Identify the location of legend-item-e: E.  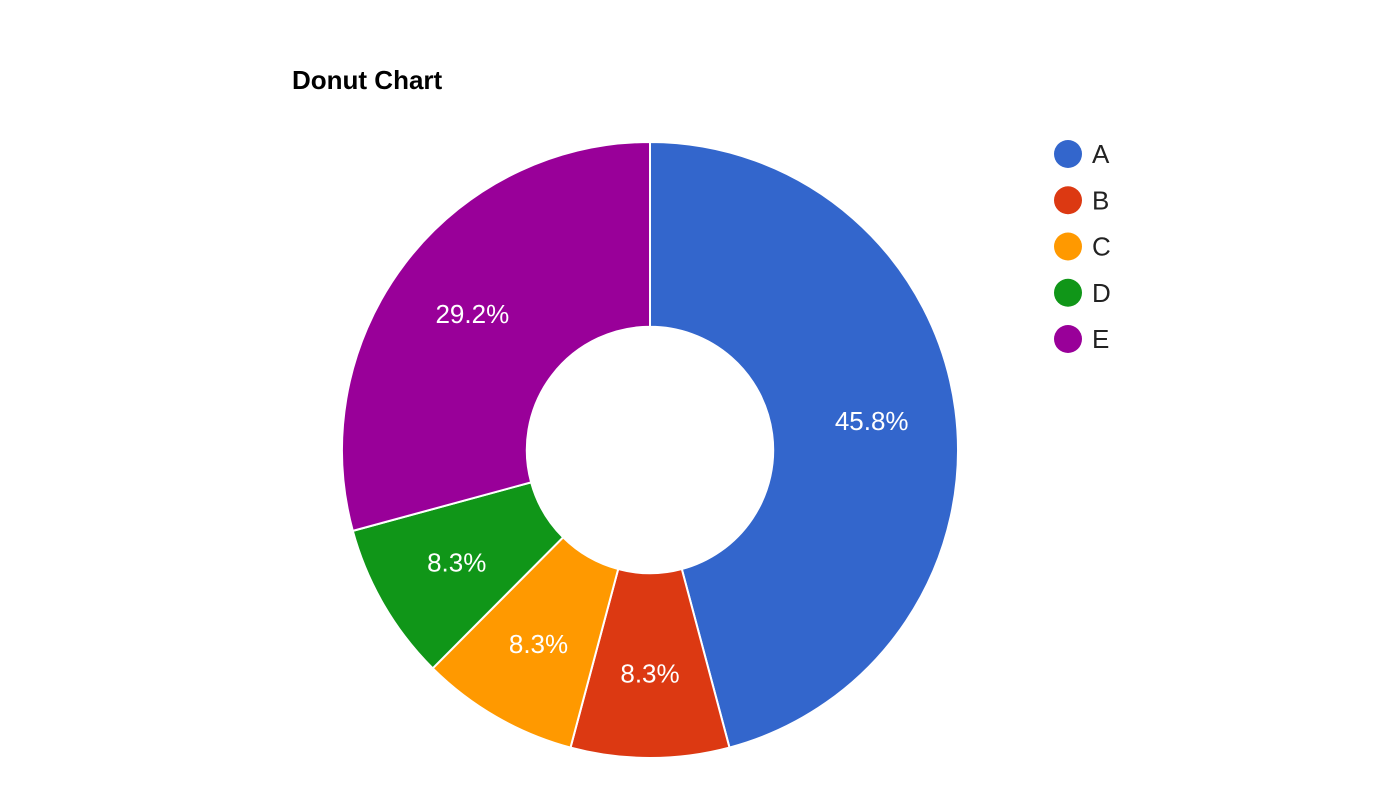
(1081, 339).